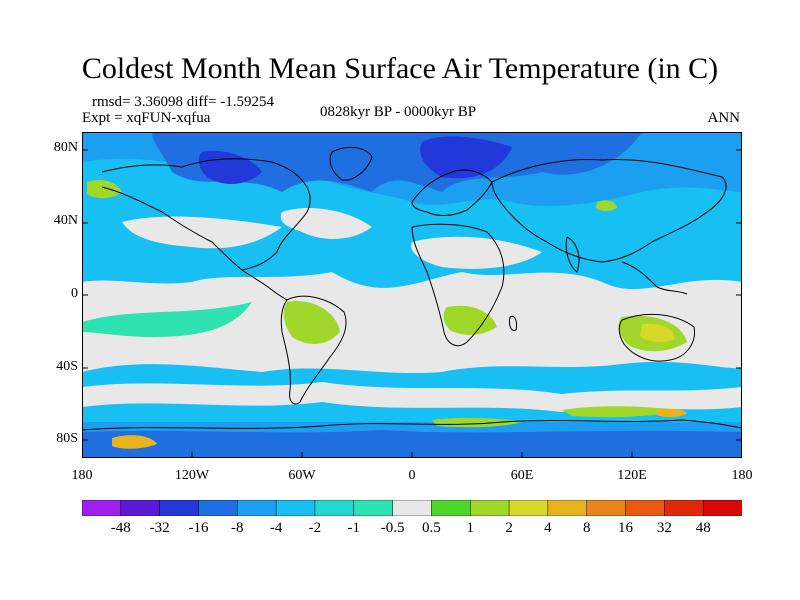 Image resolution: width=800 pixels, height=600 pixels. What do you see at coordinates (632, 475) in the screenshot?
I see `lon-label-120e: 120E` at bounding box center [632, 475].